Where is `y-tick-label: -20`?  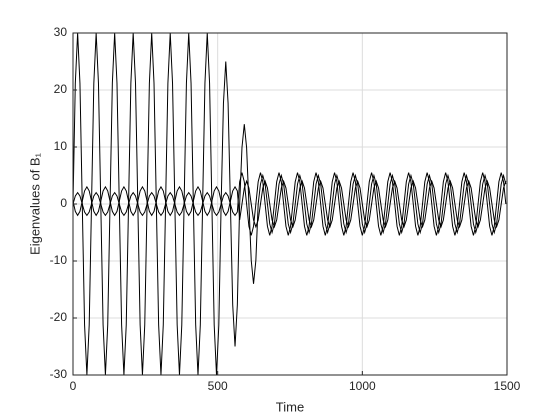 y-tick-label: -20 is located at coordinates (59, 317).